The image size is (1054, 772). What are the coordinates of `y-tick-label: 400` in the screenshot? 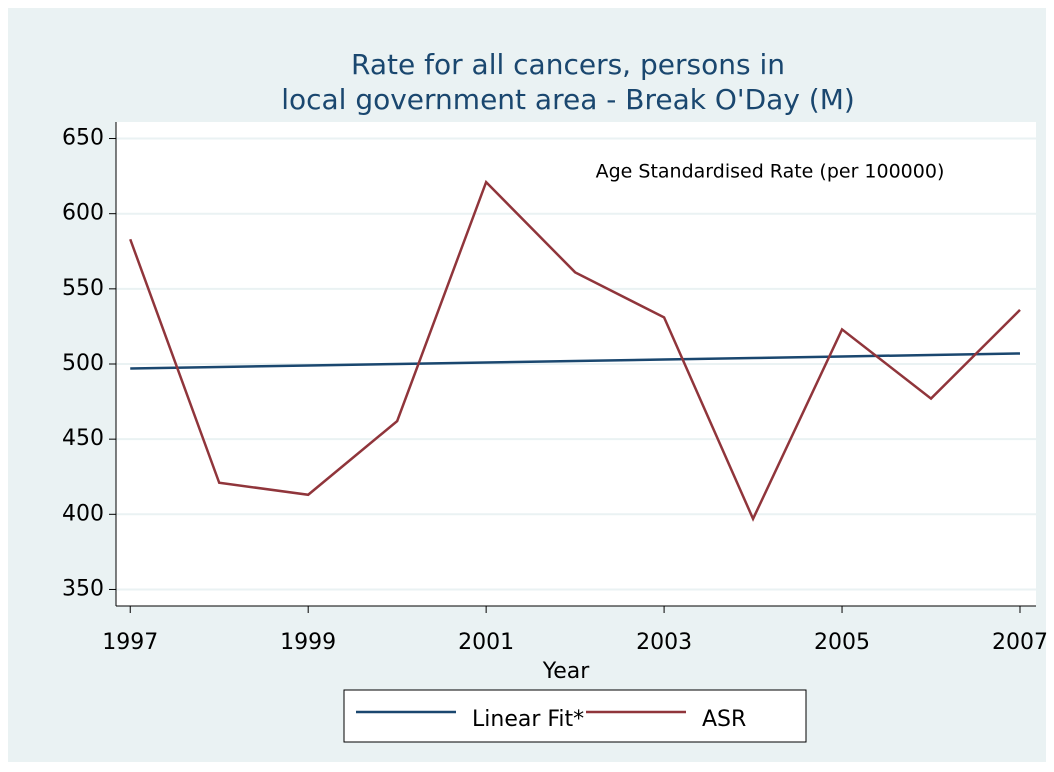 It's located at (83, 513).